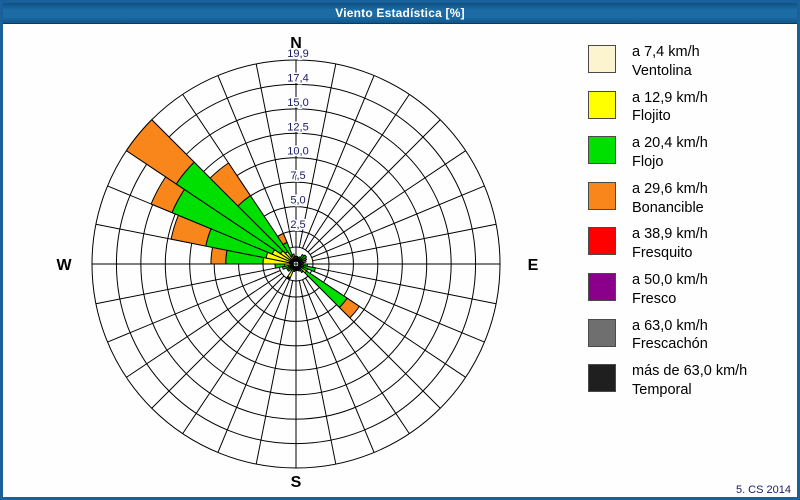  I want to click on compass-label-e: E, so click(533, 265).